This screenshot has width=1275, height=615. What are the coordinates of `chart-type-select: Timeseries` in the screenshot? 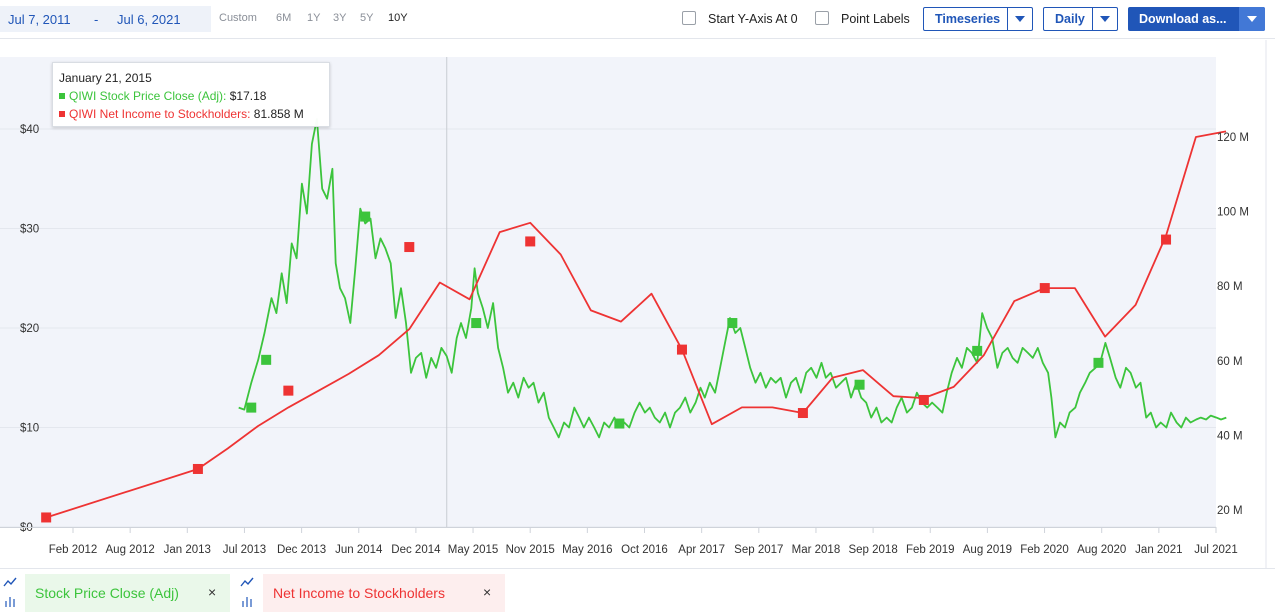 It's located at (978, 19).